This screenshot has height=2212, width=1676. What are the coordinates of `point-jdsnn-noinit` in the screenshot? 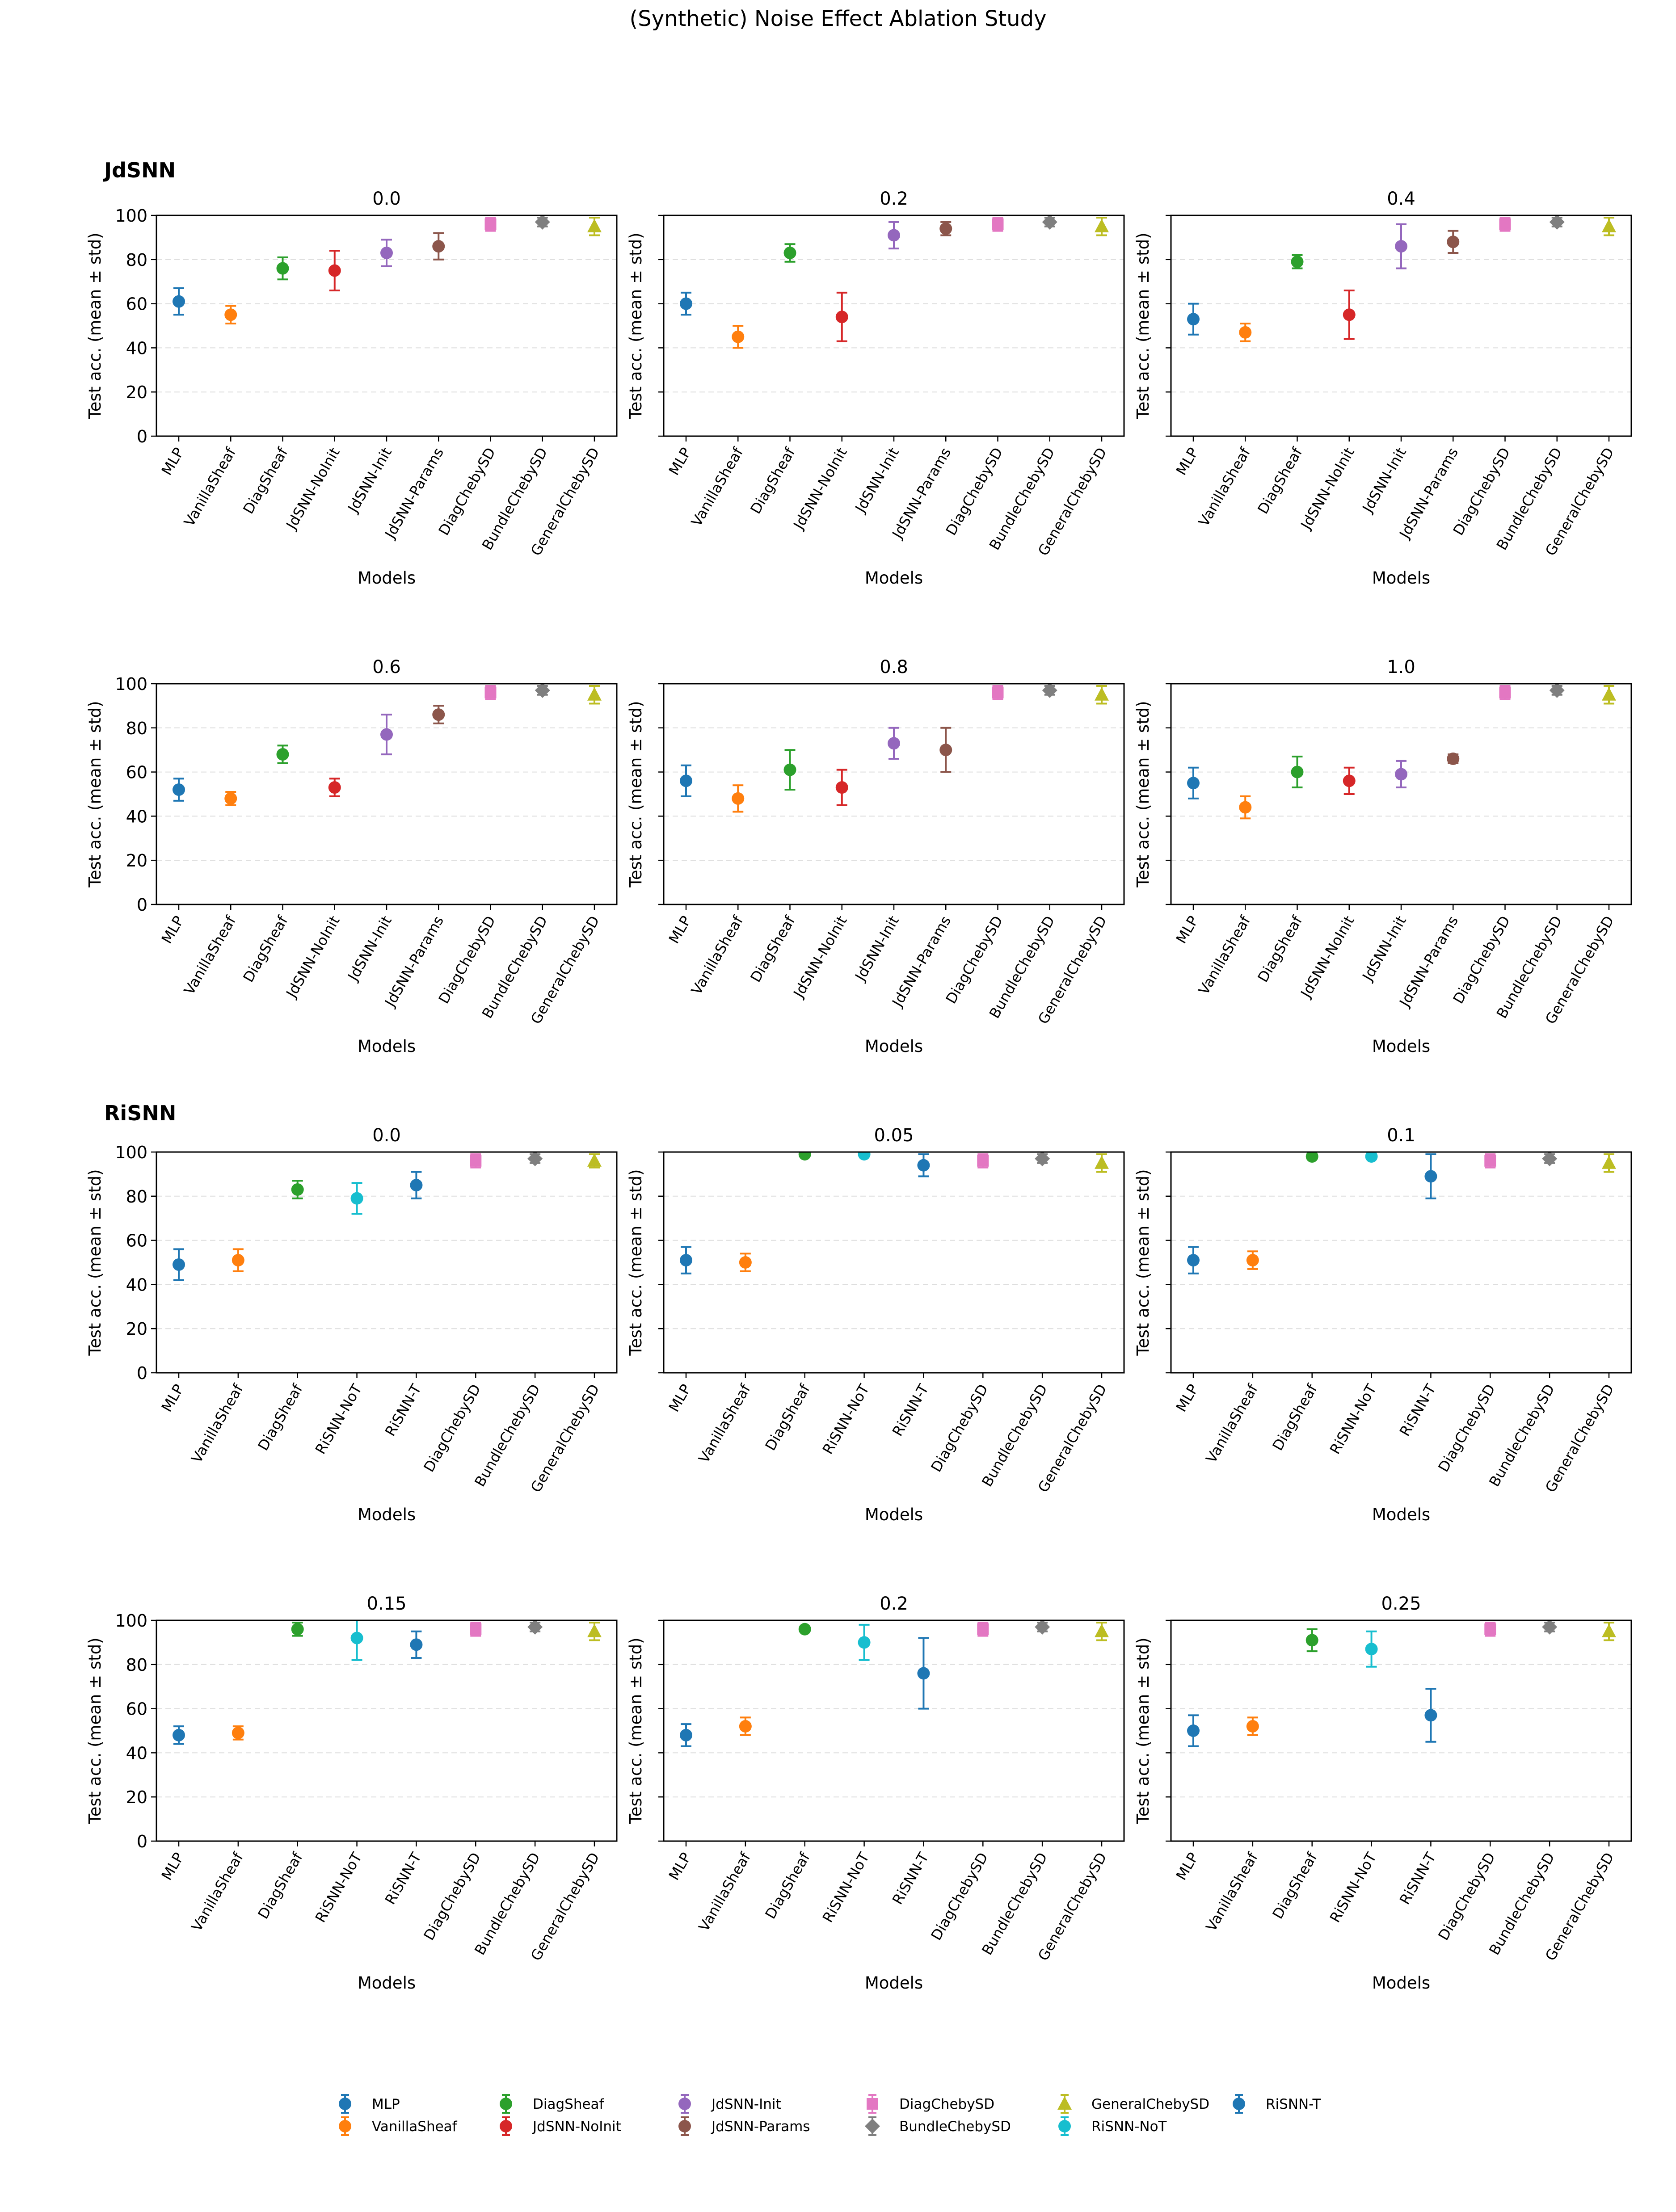 It's located at (1349, 314).